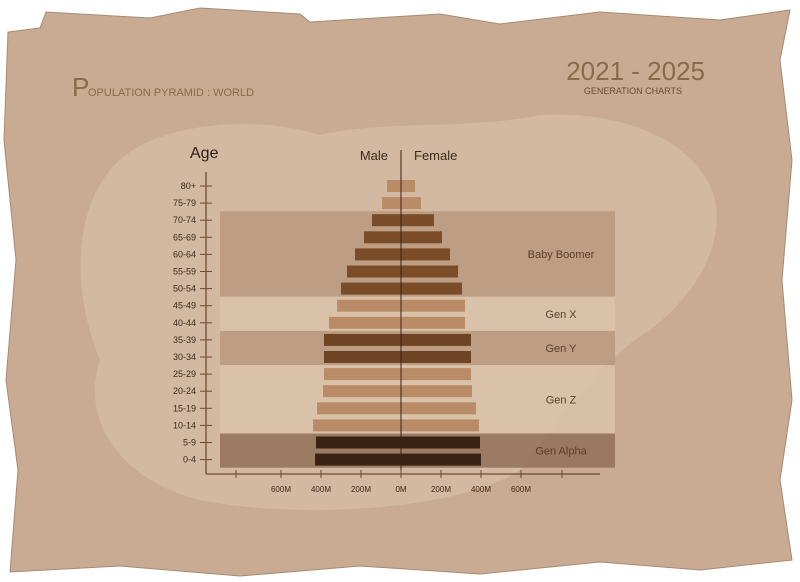  Describe the element at coordinates (80, 87) in the screenshot. I see `title-initial: P` at that location.